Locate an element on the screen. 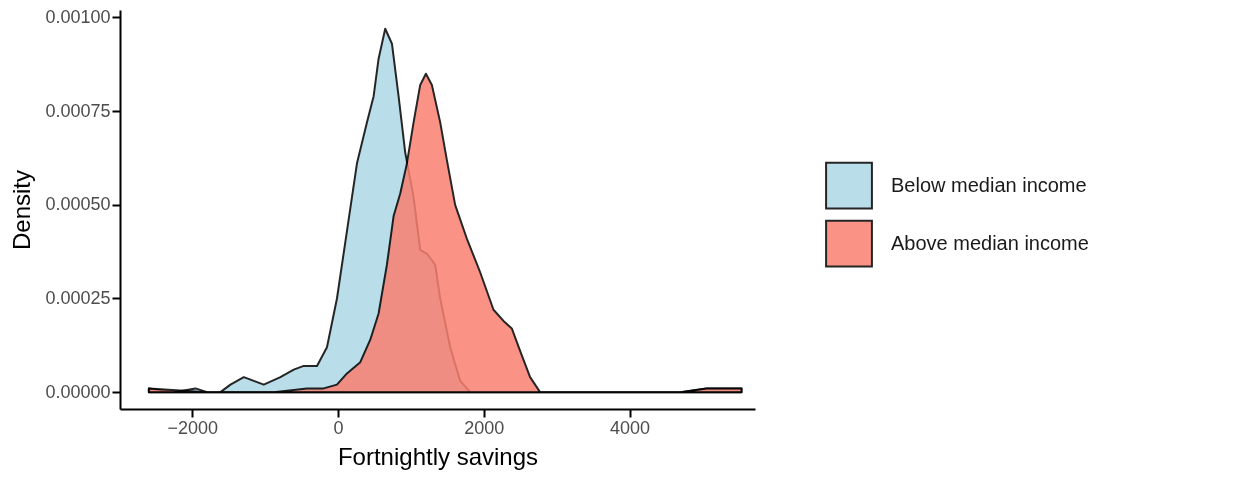  y-tick-label: 0.00050 is located at coordinates (78, 204).